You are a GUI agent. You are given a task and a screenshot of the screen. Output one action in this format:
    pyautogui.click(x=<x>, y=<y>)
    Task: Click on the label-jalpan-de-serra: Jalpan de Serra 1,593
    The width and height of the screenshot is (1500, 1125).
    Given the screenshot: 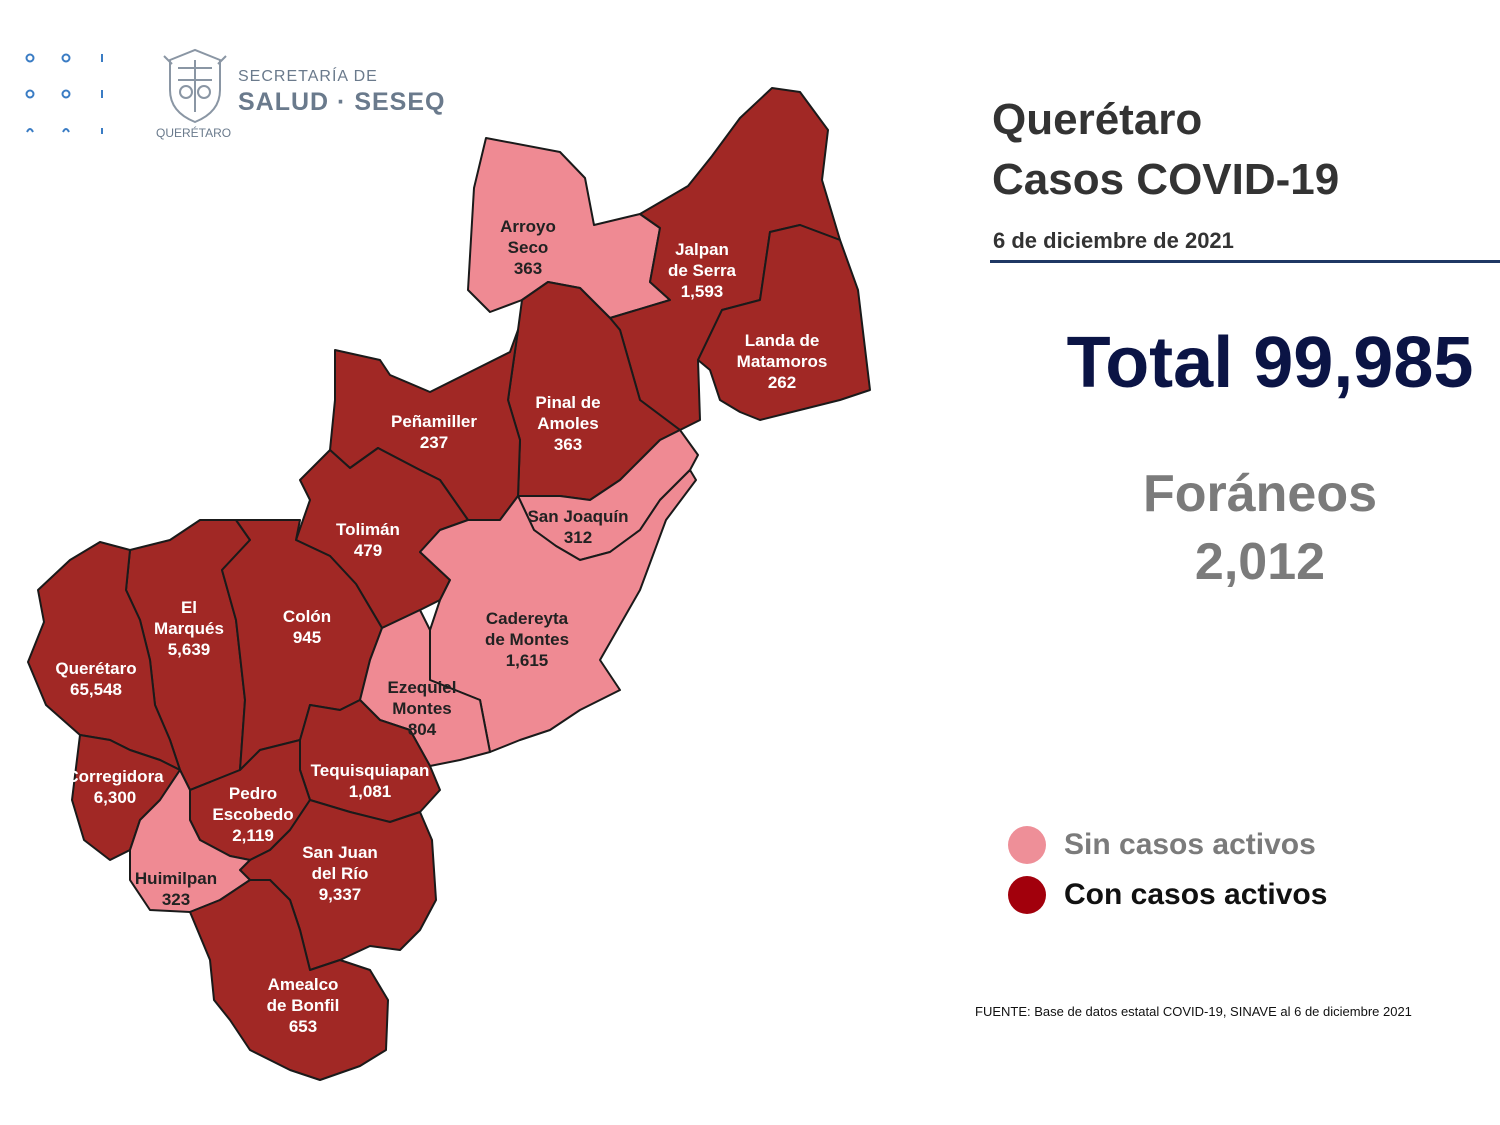 What is the action you would take?
    pyautogui.click(x=702, y=270)
    